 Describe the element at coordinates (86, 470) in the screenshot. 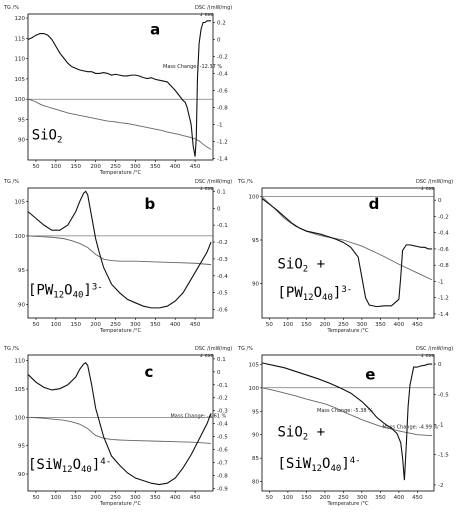

I see `compound-label-sub2: 40` at that location.